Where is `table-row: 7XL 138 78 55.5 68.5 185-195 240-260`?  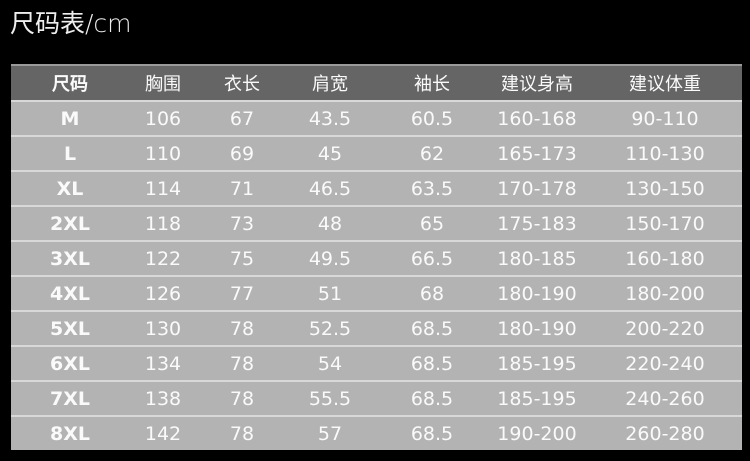
table-row: 7XL 138 78 55.5 68.5 185-195 240-260 is located at coordinates (376, 397).